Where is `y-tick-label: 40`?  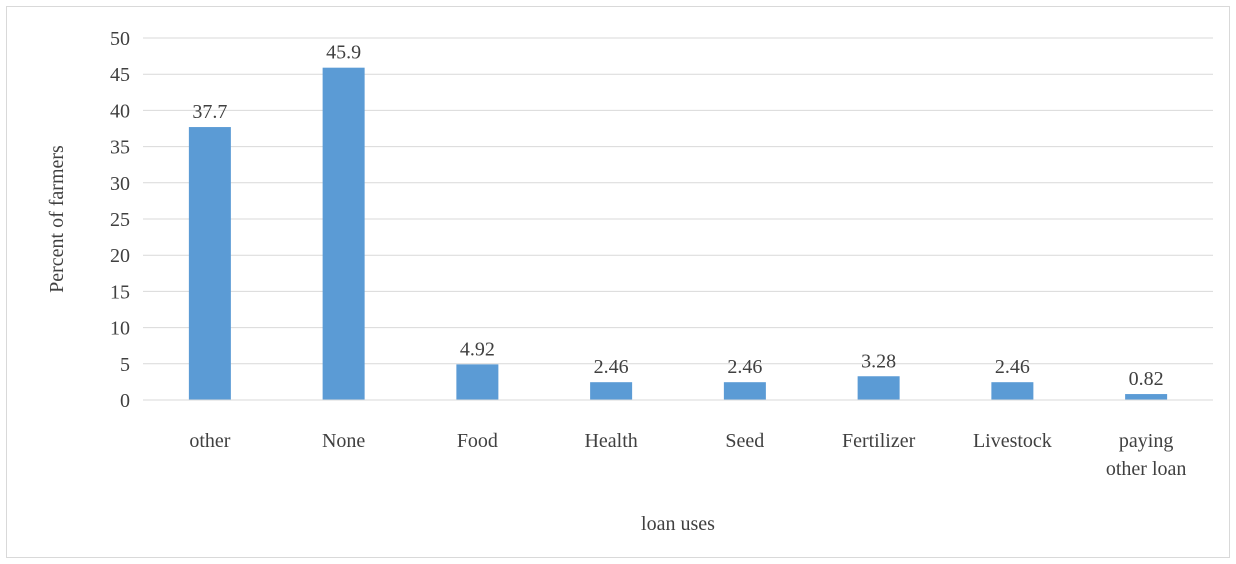
y-tick-label: 40 is located at coordinates (120, 111).